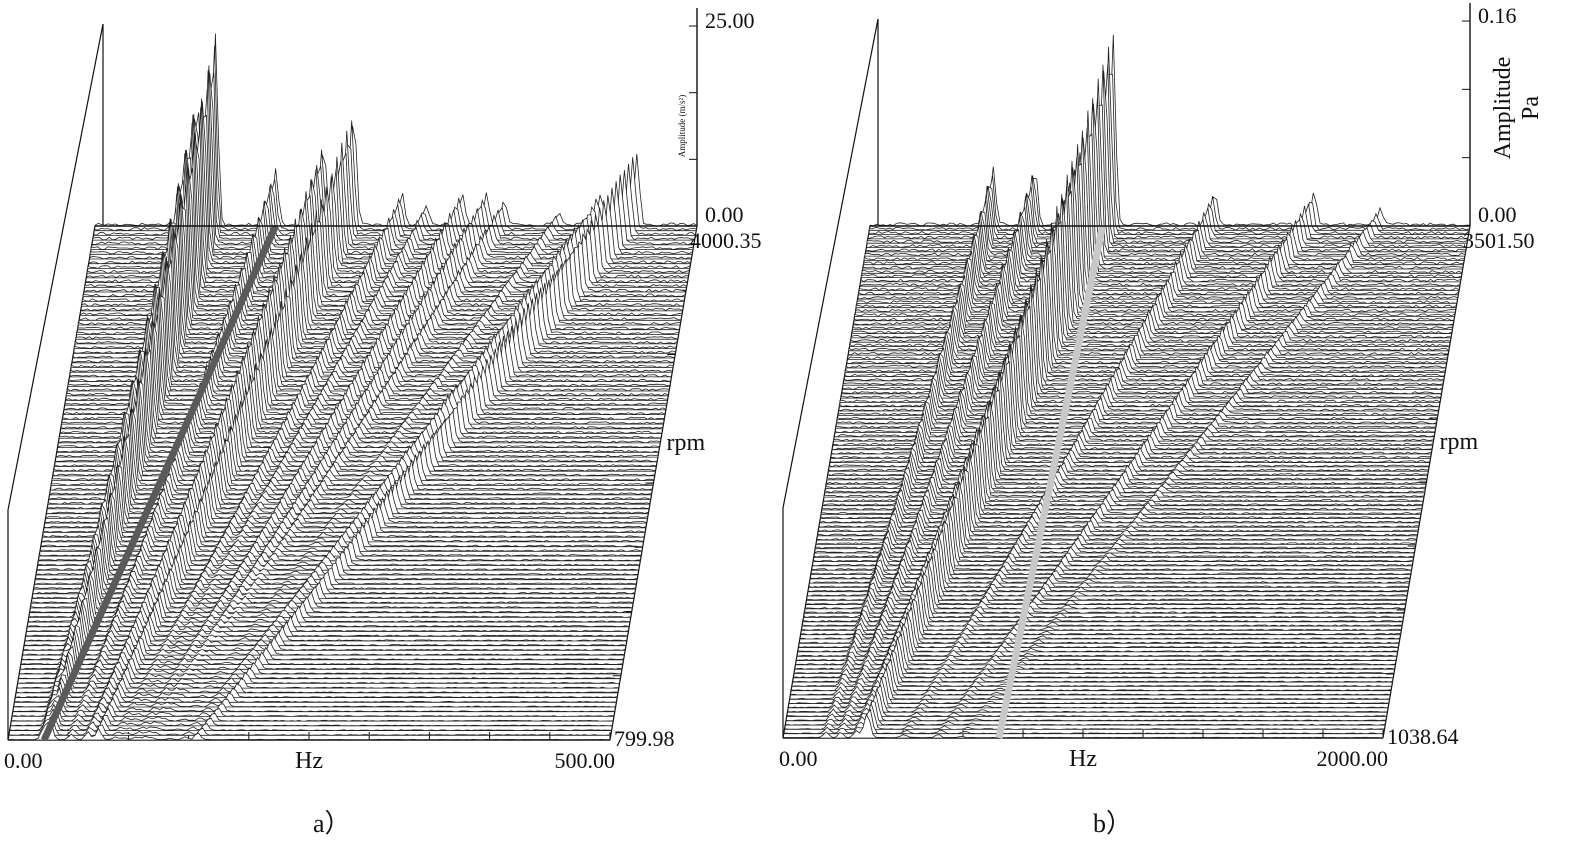 The width and height of the screenshot is (1587, 848). What do you see at coordinates (1458, 442) in the screenshot?
I see `speed-axis-label: rpm` at bounding box center [1458, 442].